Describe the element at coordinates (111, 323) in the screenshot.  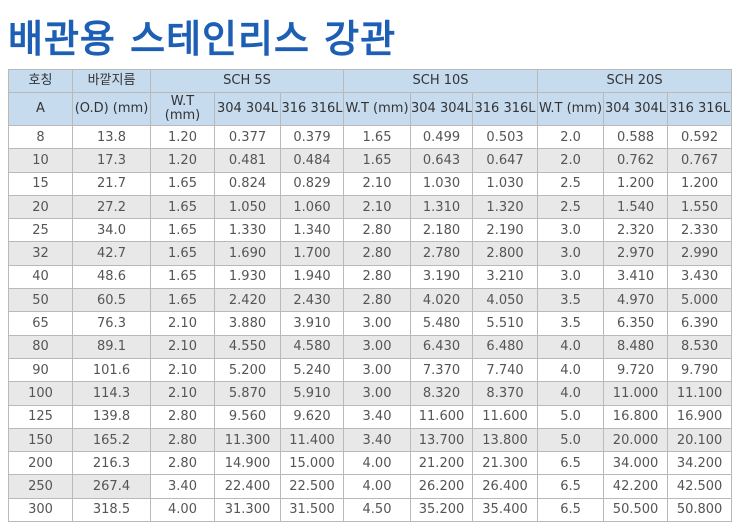
I see `table-cell: 76.3` at that location.